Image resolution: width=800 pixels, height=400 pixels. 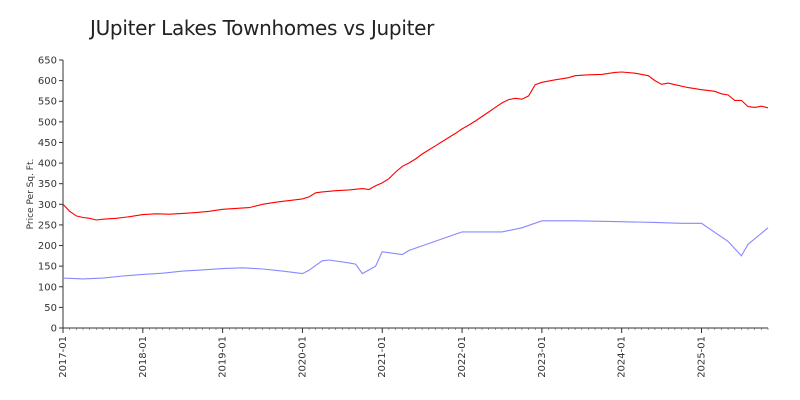 What do you see at coordinates (462, 357) in the screenshot?
I see `x-tick-label: 2022-01` at bounding box center [462, 357].